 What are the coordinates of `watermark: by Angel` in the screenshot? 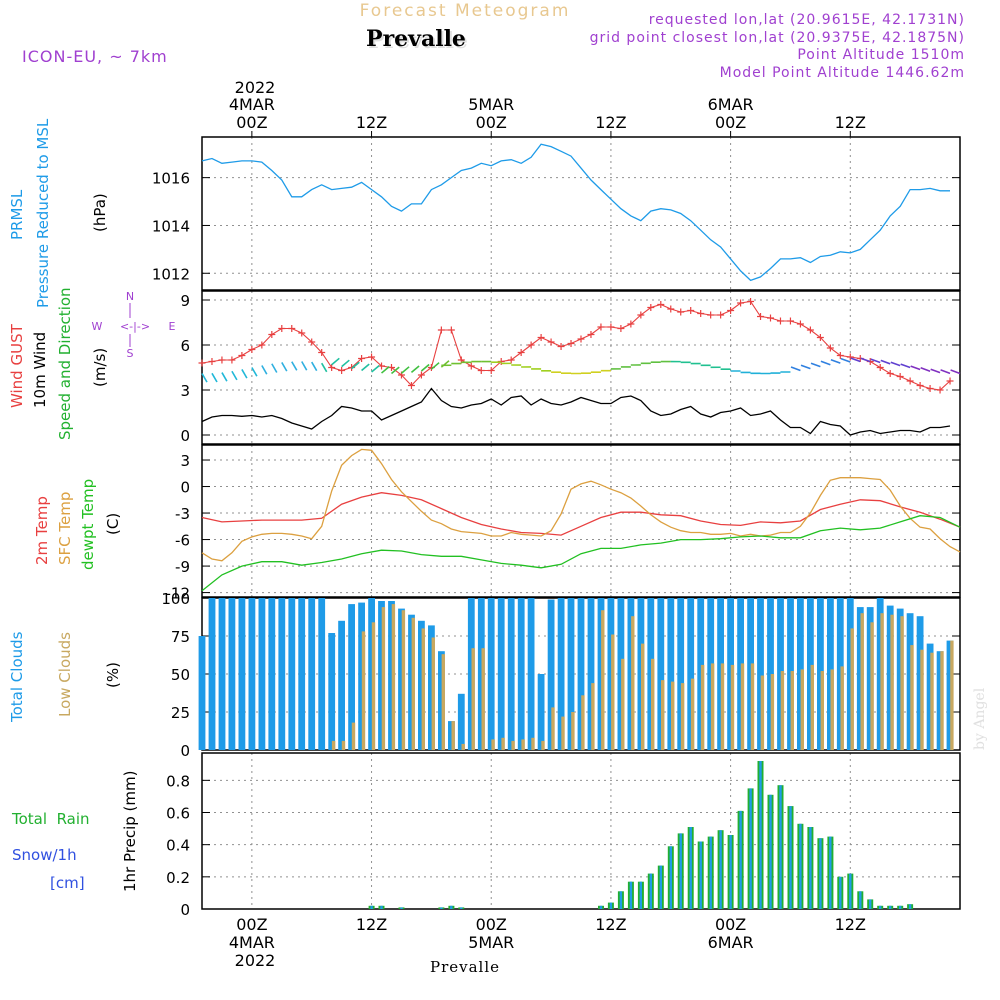 It's located at (980, 718).